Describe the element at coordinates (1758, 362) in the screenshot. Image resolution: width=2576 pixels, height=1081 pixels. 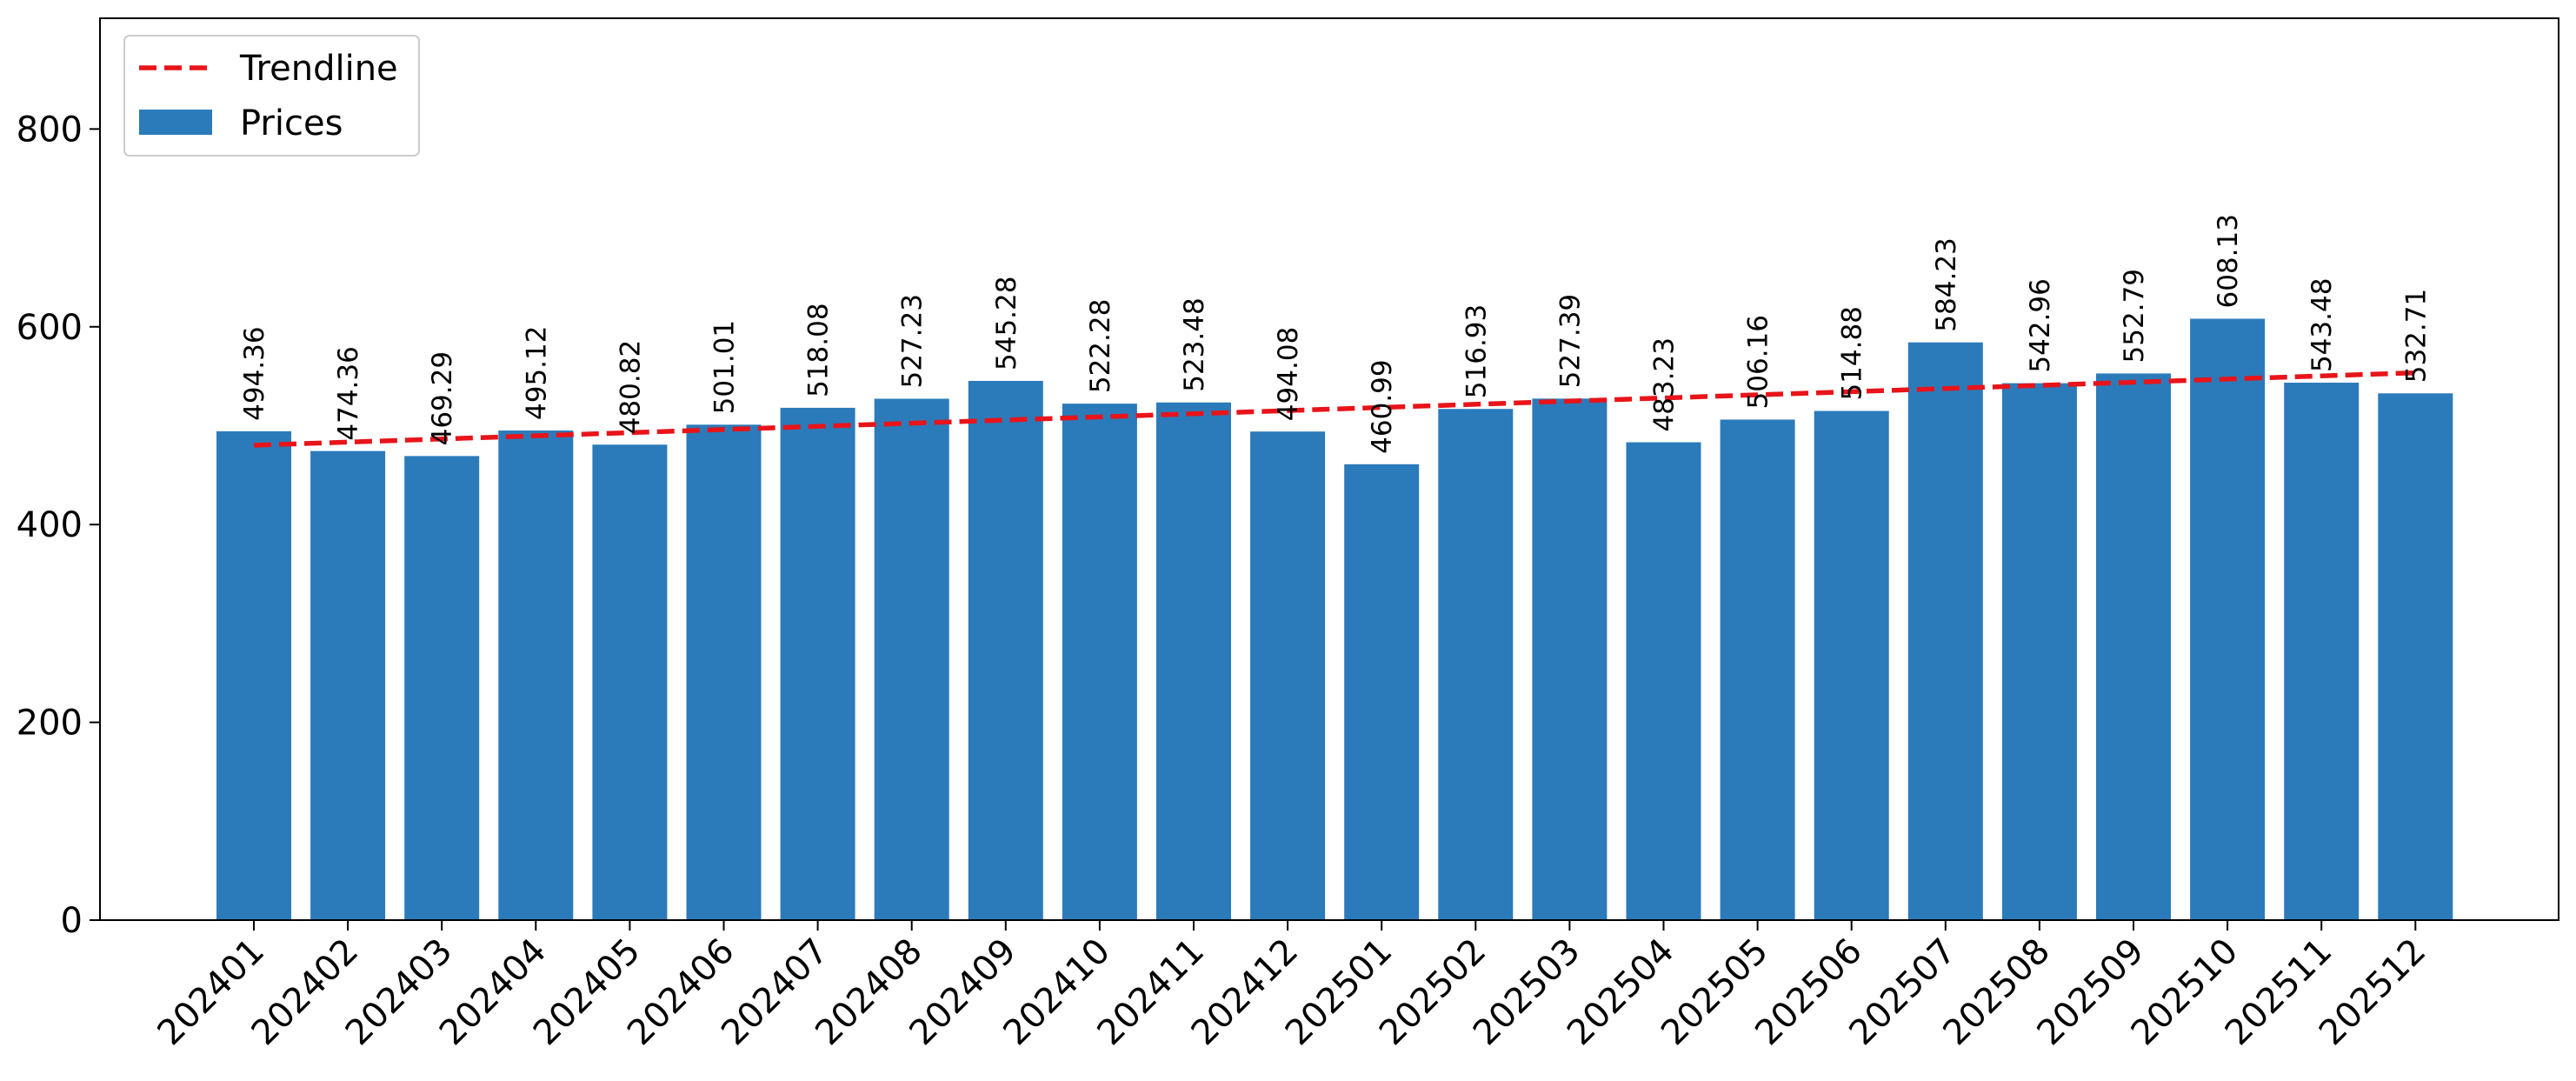
I see `data-label-202505: 506.16` at that location.